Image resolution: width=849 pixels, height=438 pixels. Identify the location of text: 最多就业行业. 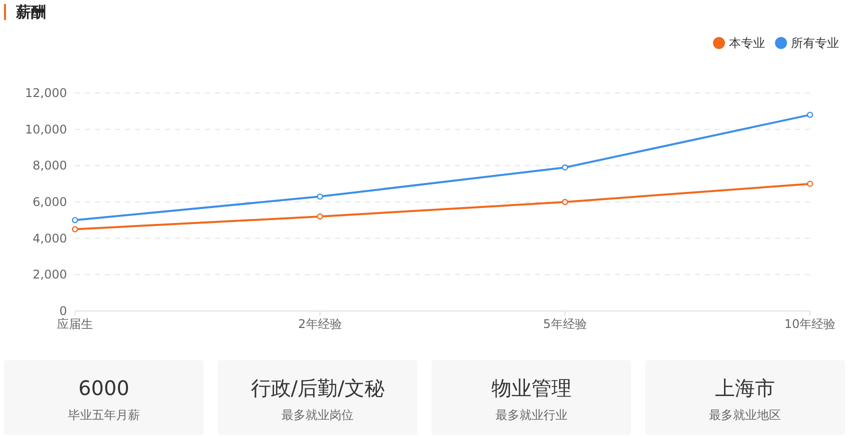
(531, 415).